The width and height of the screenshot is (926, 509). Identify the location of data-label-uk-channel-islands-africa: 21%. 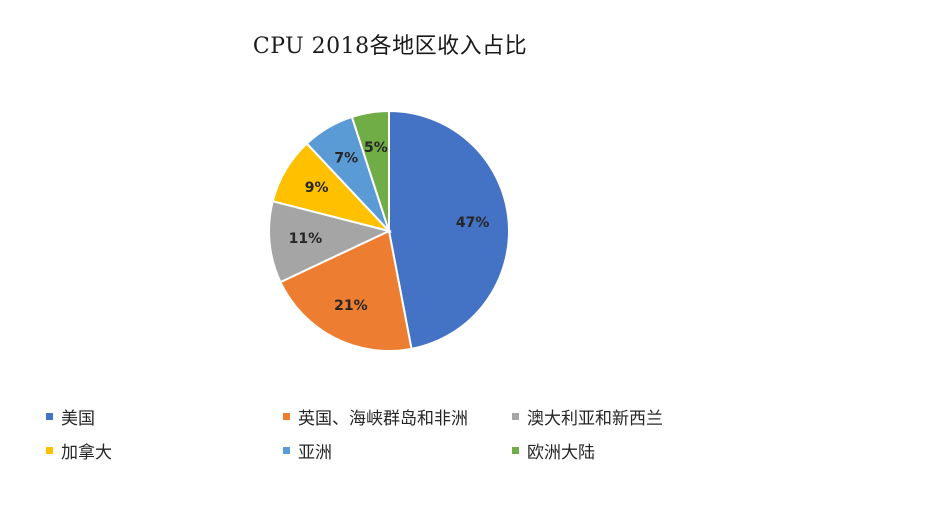
(351, 306).